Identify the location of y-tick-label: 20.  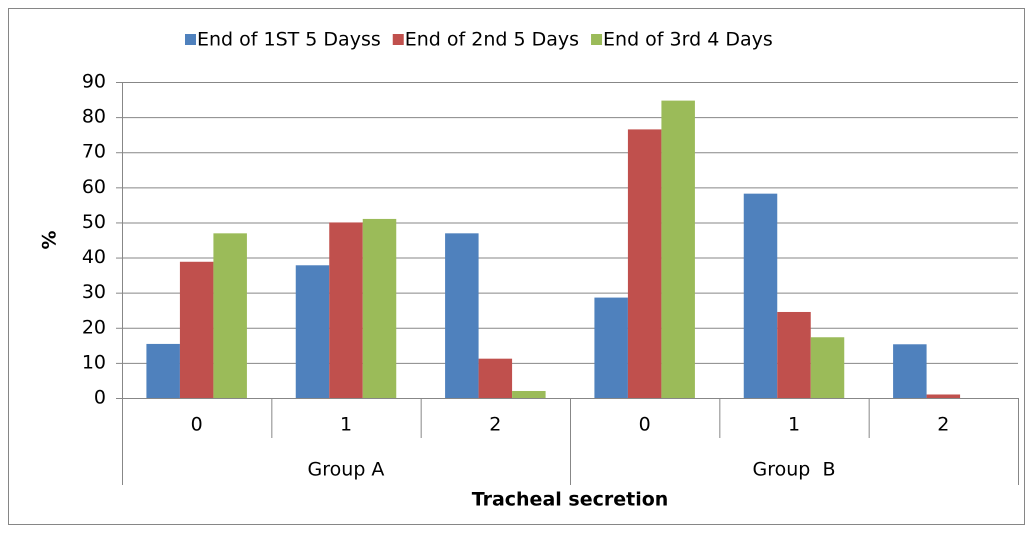
(94, 327).